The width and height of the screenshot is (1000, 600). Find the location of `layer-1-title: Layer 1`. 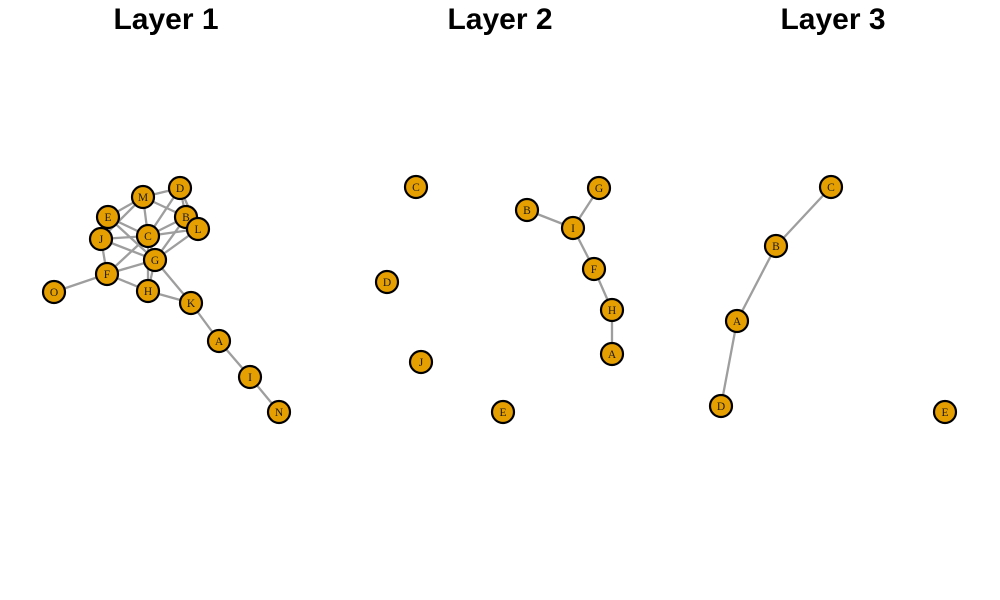

layer-1-title: Layer 1 is located at coordinates (165, 19).